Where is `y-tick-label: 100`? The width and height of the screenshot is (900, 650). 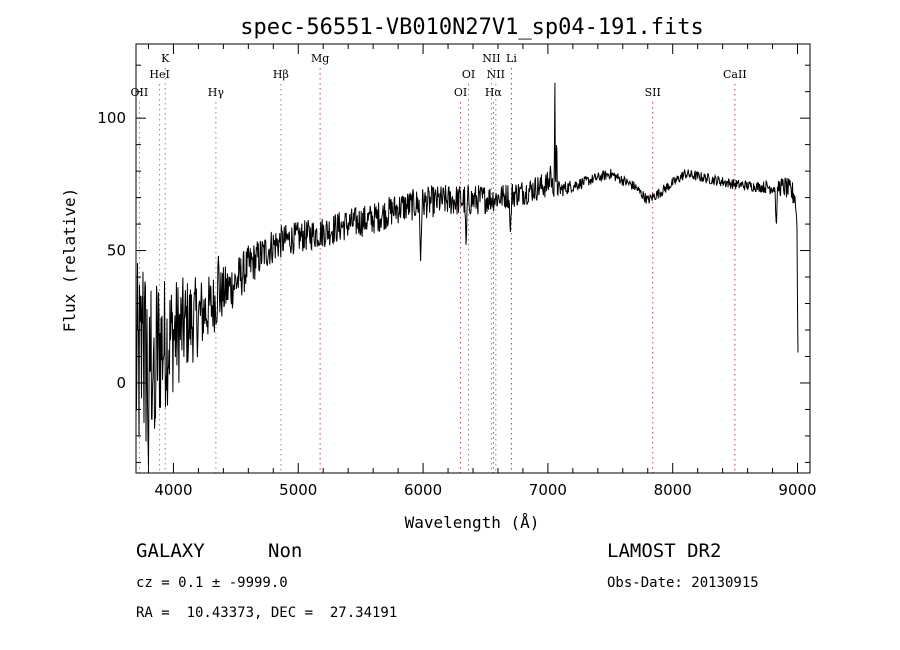
y-tick-label: 100 is located at coordinates (111, 118).